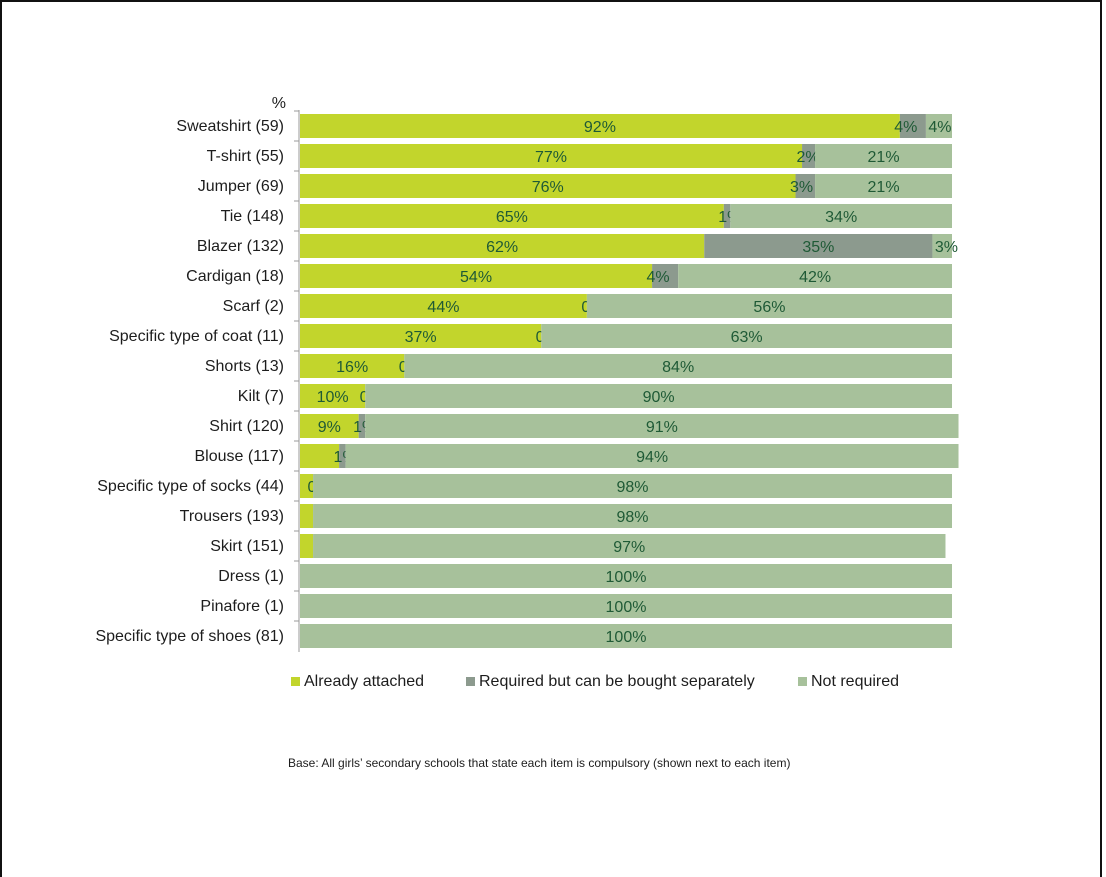 The height and width of the screenshot is (877, 1106). I want to click on data-label: 42%, so click(815, 277).